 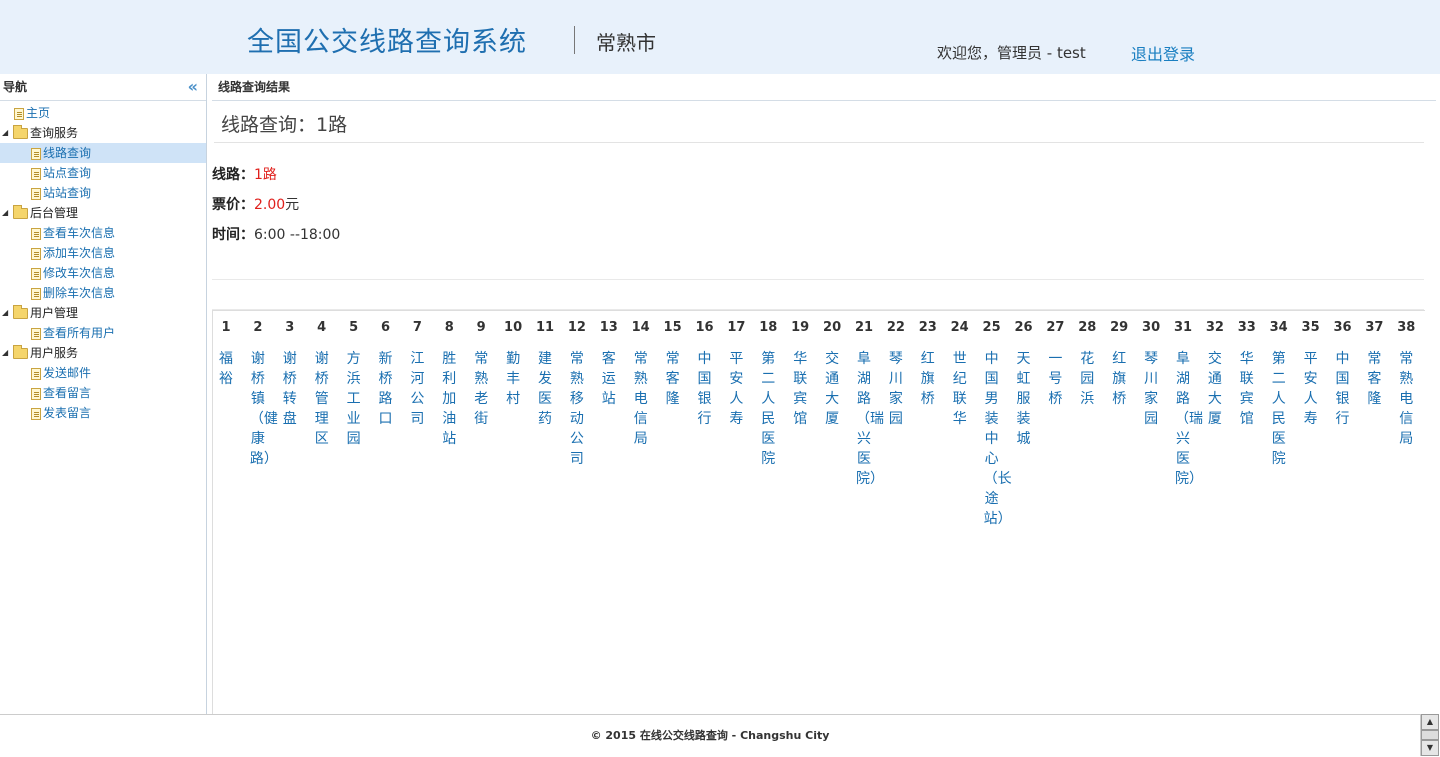 I want to click on stop-column: 20 交通大厦, so click(x=832, y=370).